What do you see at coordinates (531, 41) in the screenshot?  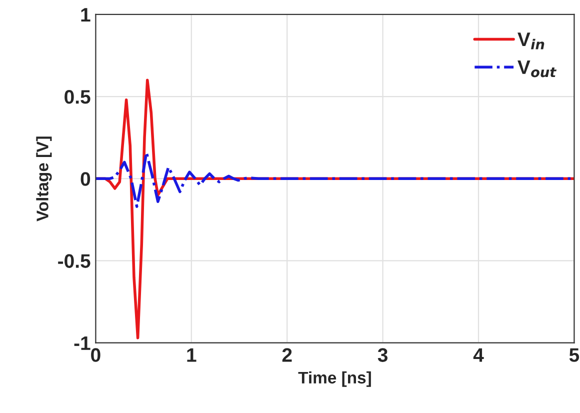 I see `legend-label: V$_{in}$` at bounding box center [531, 41].